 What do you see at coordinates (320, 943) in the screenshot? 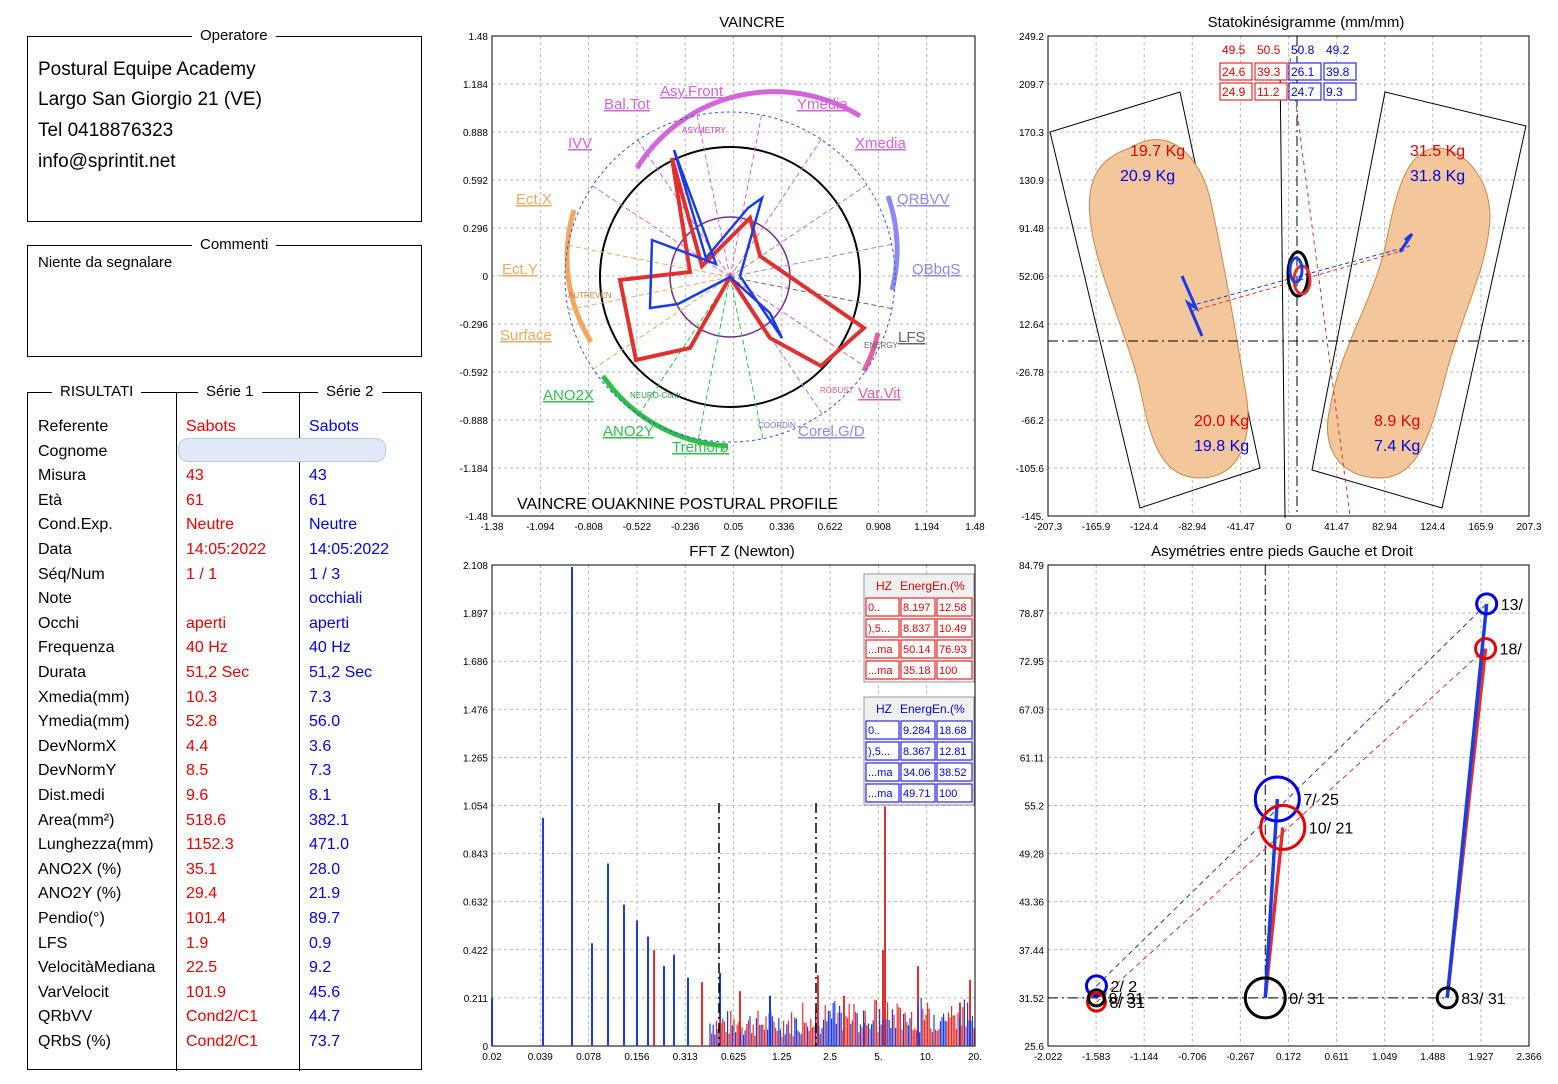
I see `result-serie2-value: 0.9` at bounding box center [320, 943].